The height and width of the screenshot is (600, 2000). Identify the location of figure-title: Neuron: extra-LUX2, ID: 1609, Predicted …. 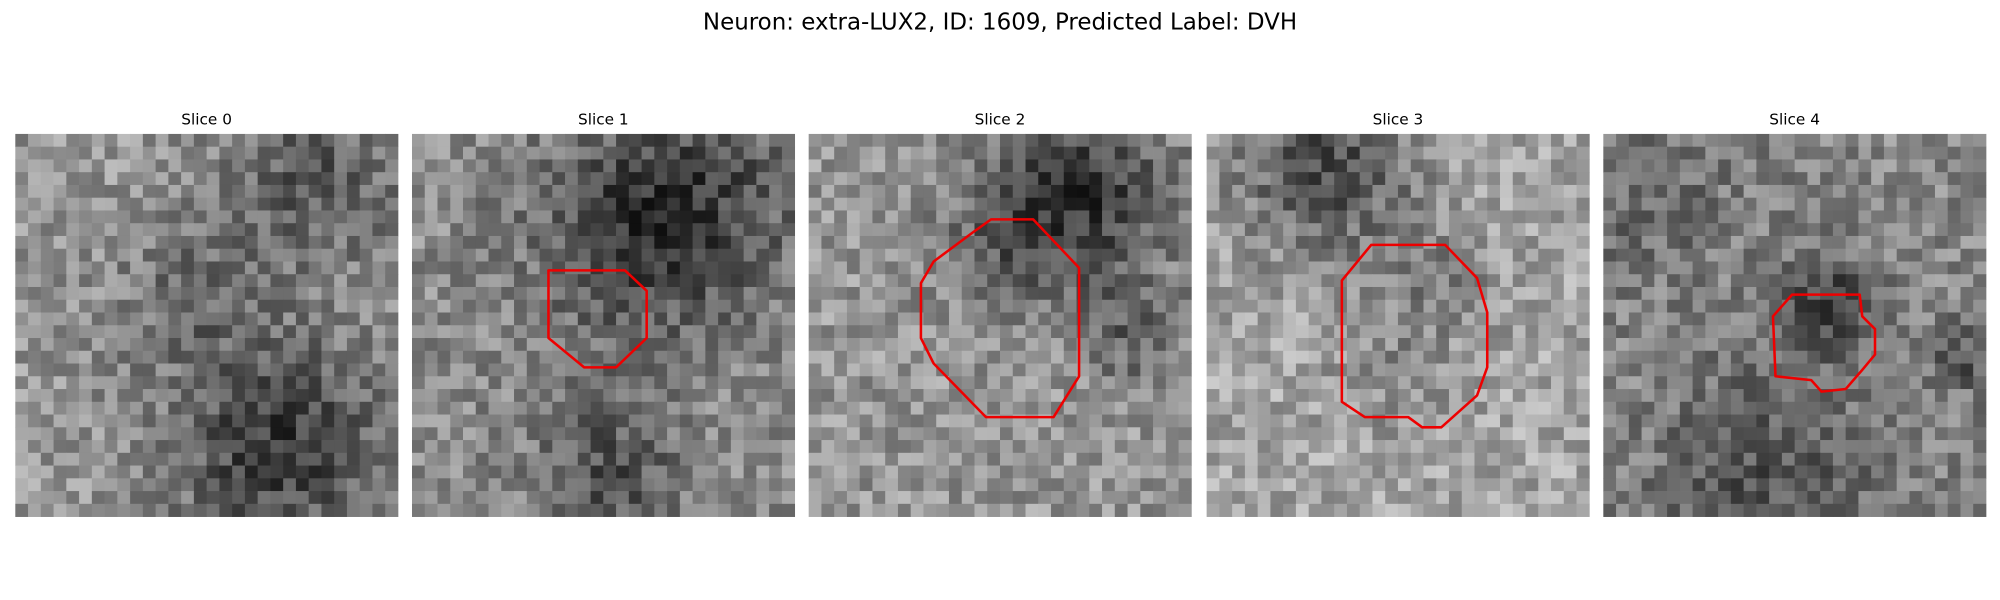
(1000, 22).